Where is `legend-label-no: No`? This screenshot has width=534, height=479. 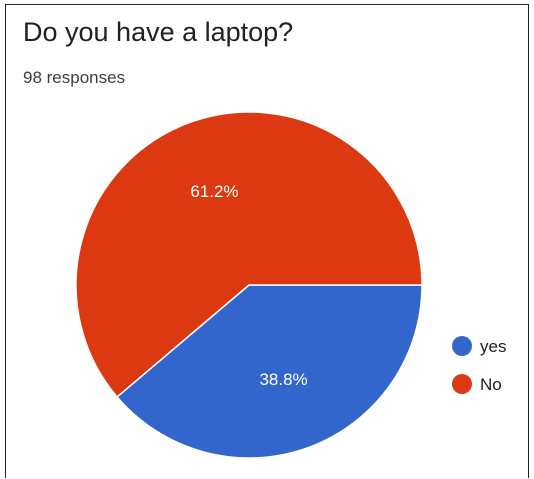 legend-label-no: No is located at coordinates (491, 384).